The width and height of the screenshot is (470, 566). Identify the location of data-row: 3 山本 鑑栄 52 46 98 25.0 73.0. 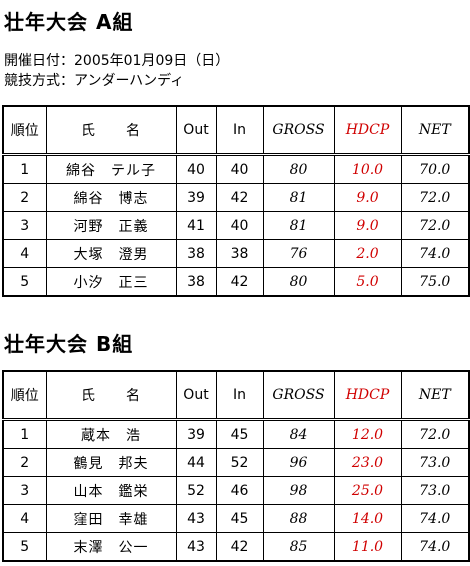
(236, 490).